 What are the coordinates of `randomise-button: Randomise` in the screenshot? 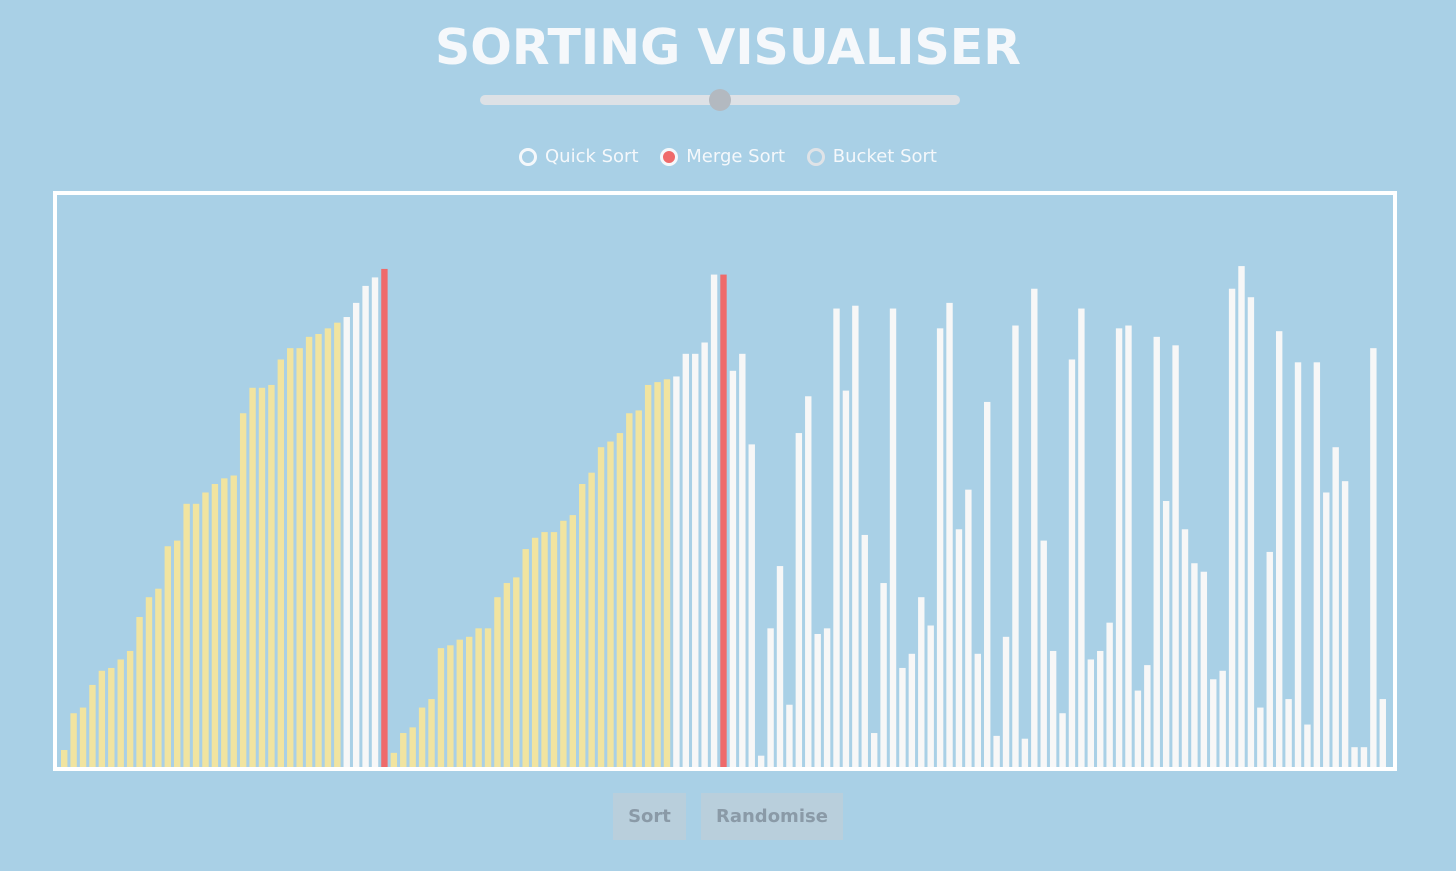 It's located at (771, 816).